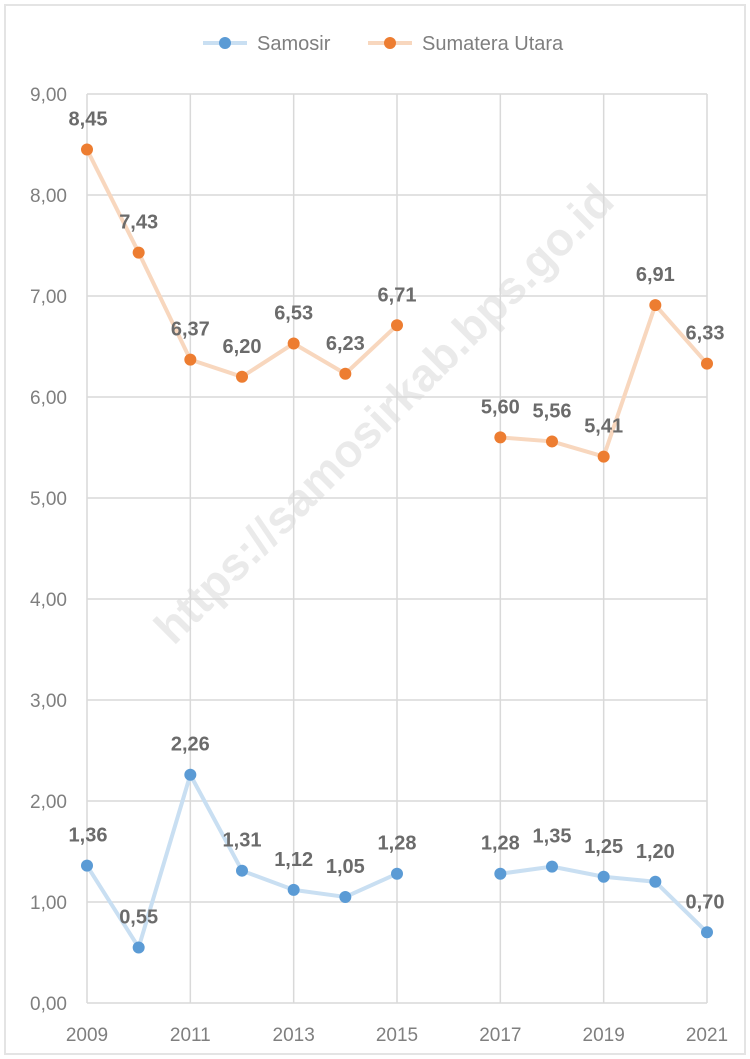  I want to click on y-tick-label: 0,00, so click(48, 1004).